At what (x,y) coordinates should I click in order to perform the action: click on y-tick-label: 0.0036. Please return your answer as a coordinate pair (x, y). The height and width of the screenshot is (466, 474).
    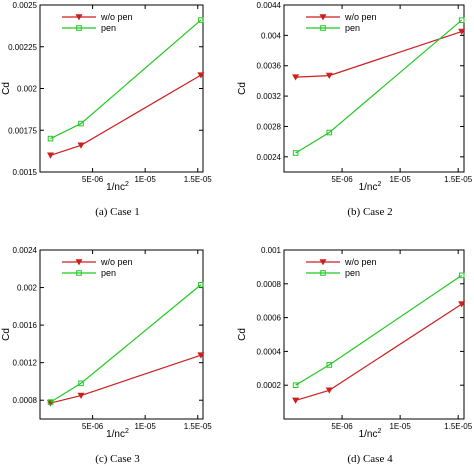
    Looking at the image, I should click on (269, 66).